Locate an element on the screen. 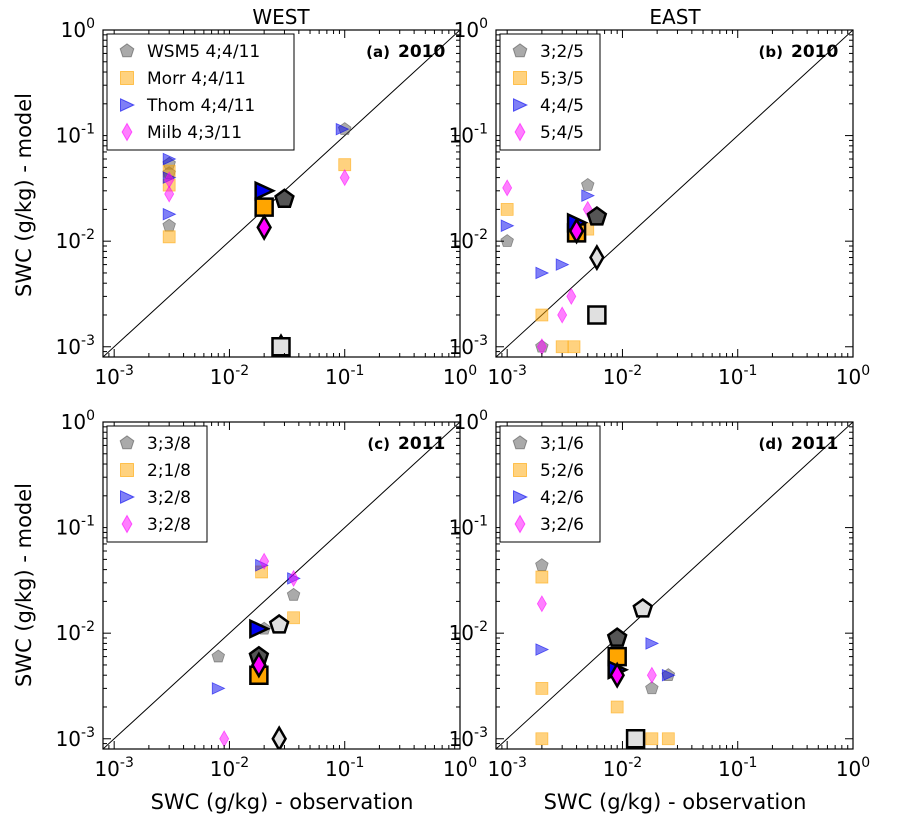  legend-entry: 3;3/8 is located at coordinates (169, 444).